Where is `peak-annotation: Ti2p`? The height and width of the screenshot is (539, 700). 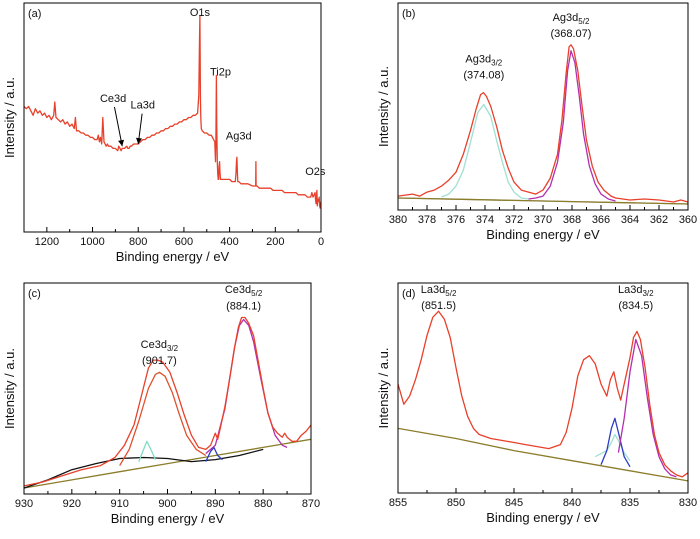
peak-annotation: Ti2p is located at coordinates (220, 73).